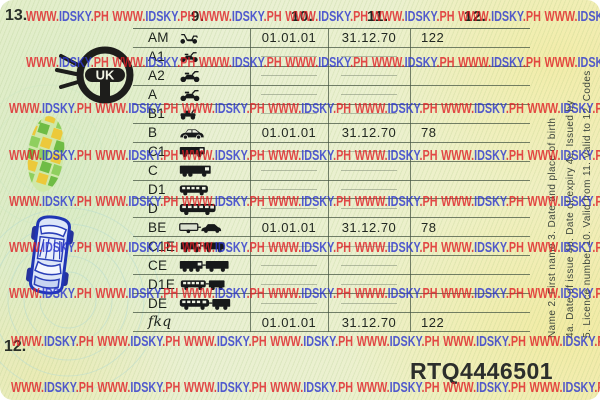 The height and width of the screenshot is (400, 600). I want to click on category-cell: C1, so click(191, 152).